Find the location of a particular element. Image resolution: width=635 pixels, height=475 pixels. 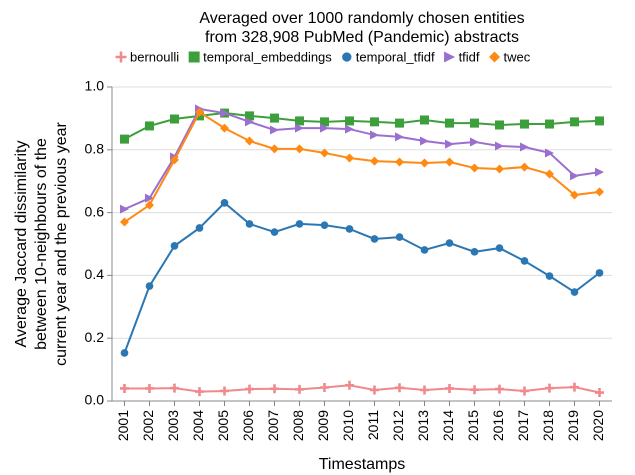

y-axis-label: current year and the previous year is located at coordinates (61, 243).